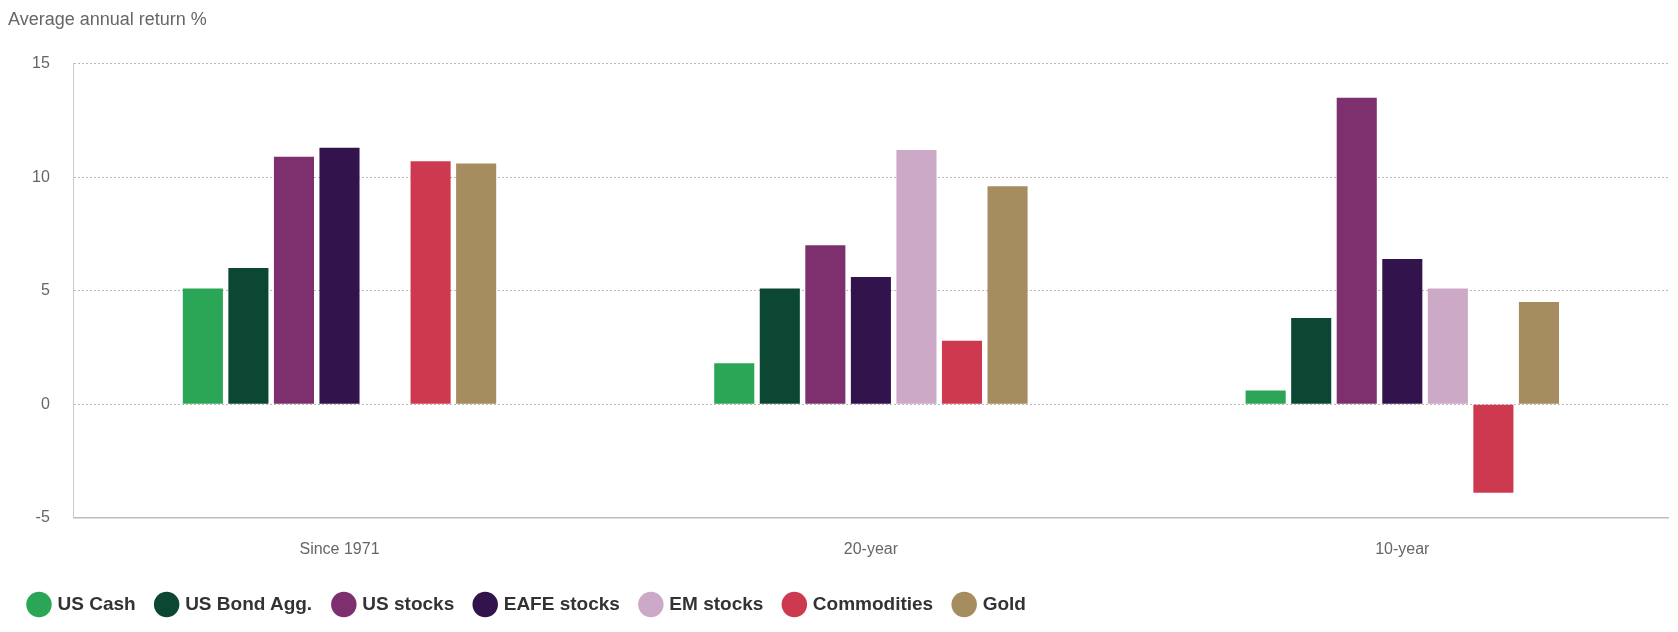  I want to click on legend-label: EM stocks, so click(716, 603).